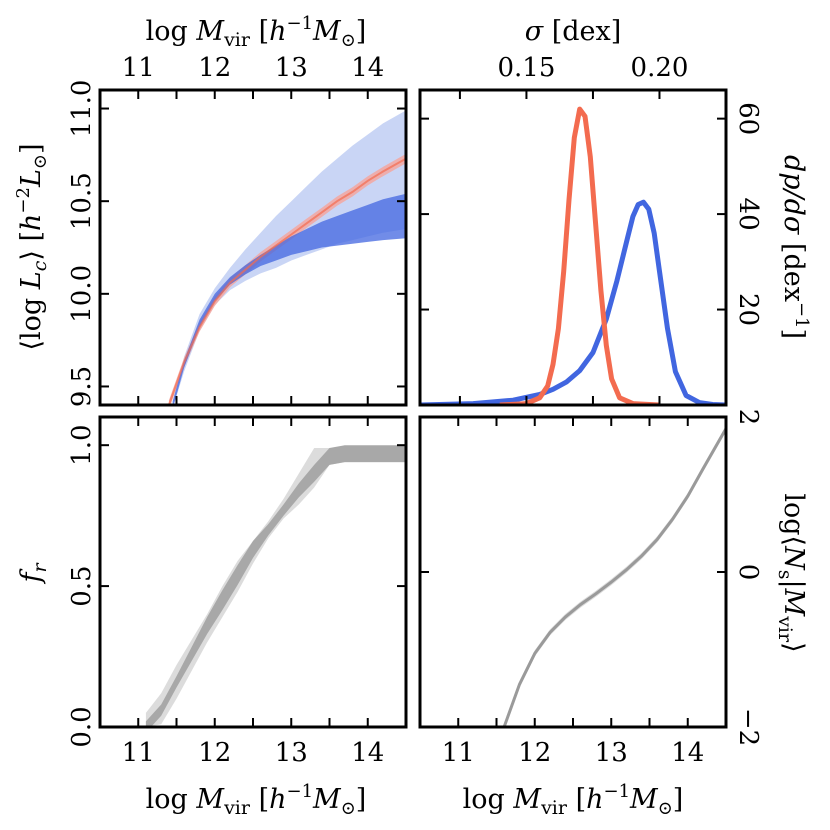  Describe the element at coordinates (256, 32) in the screenshot. I see `top-left-xlabel: log Mvir [h−1M⊙]` at that location.